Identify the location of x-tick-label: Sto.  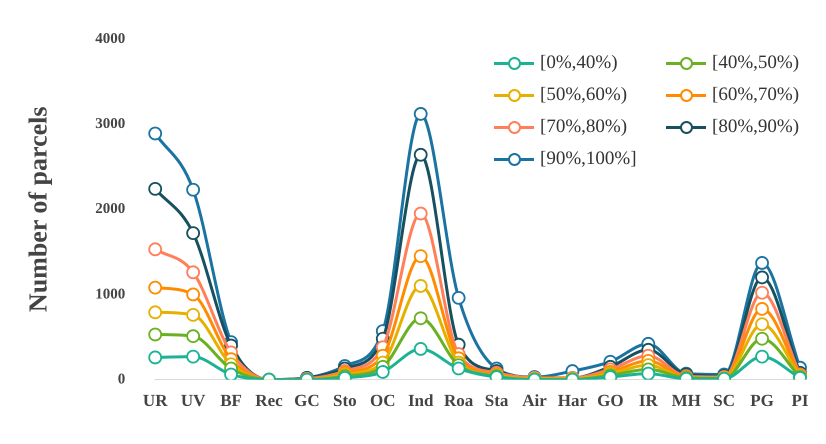
(345, 400).